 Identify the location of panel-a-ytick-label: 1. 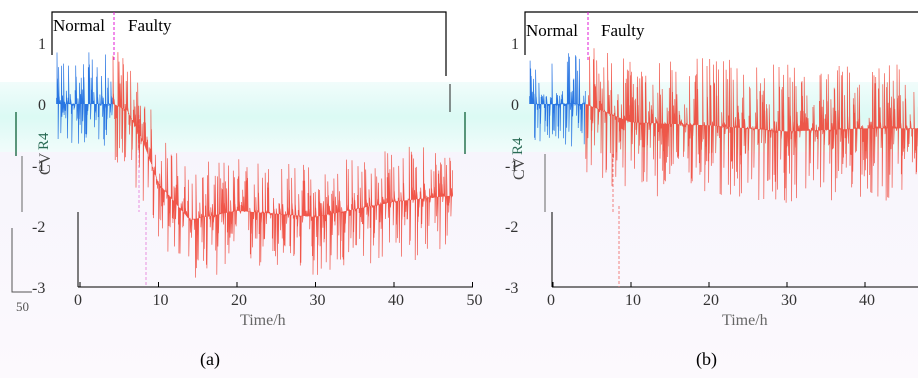
(42, 44).